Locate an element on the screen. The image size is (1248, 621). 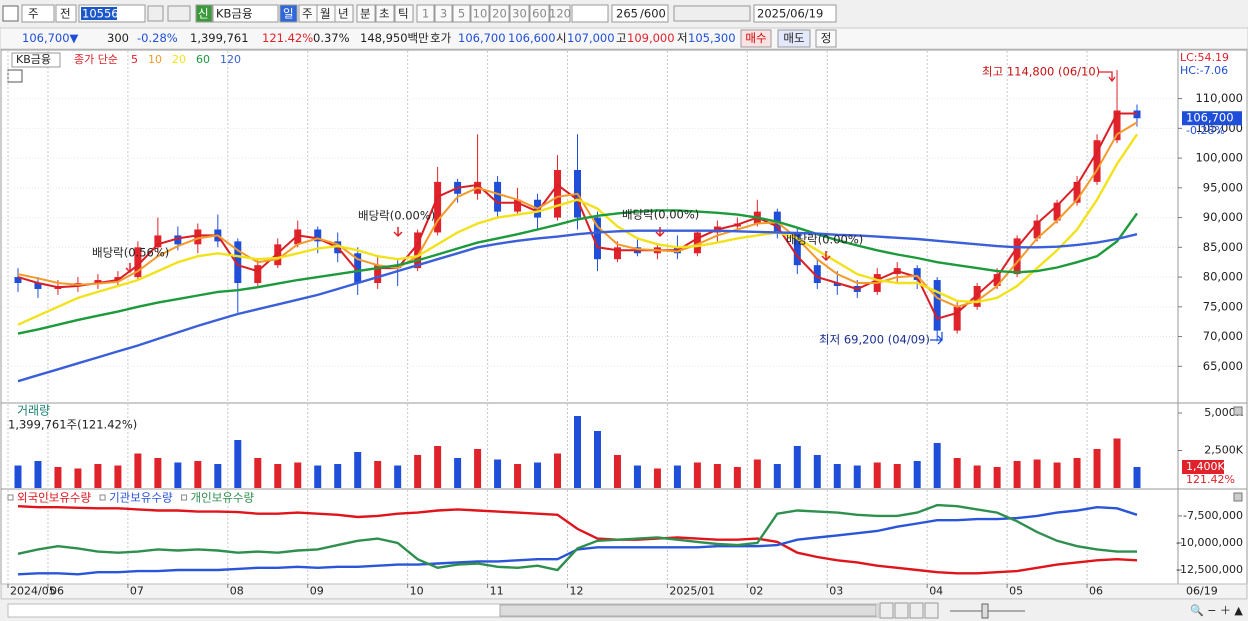
interval-label: 1 is located at coordinates (425, 14).